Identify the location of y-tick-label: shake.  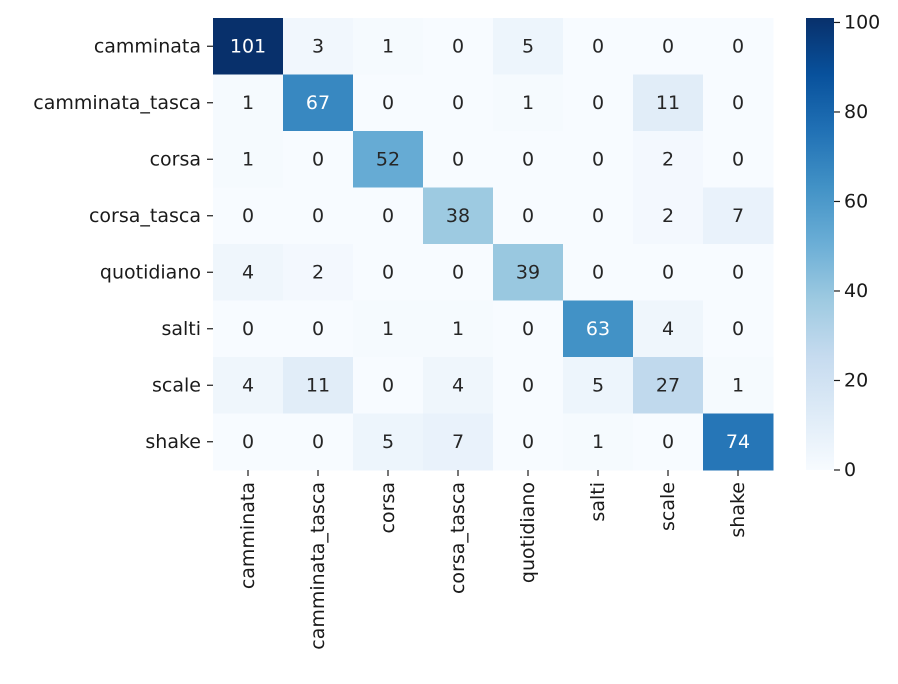
(173, 442).